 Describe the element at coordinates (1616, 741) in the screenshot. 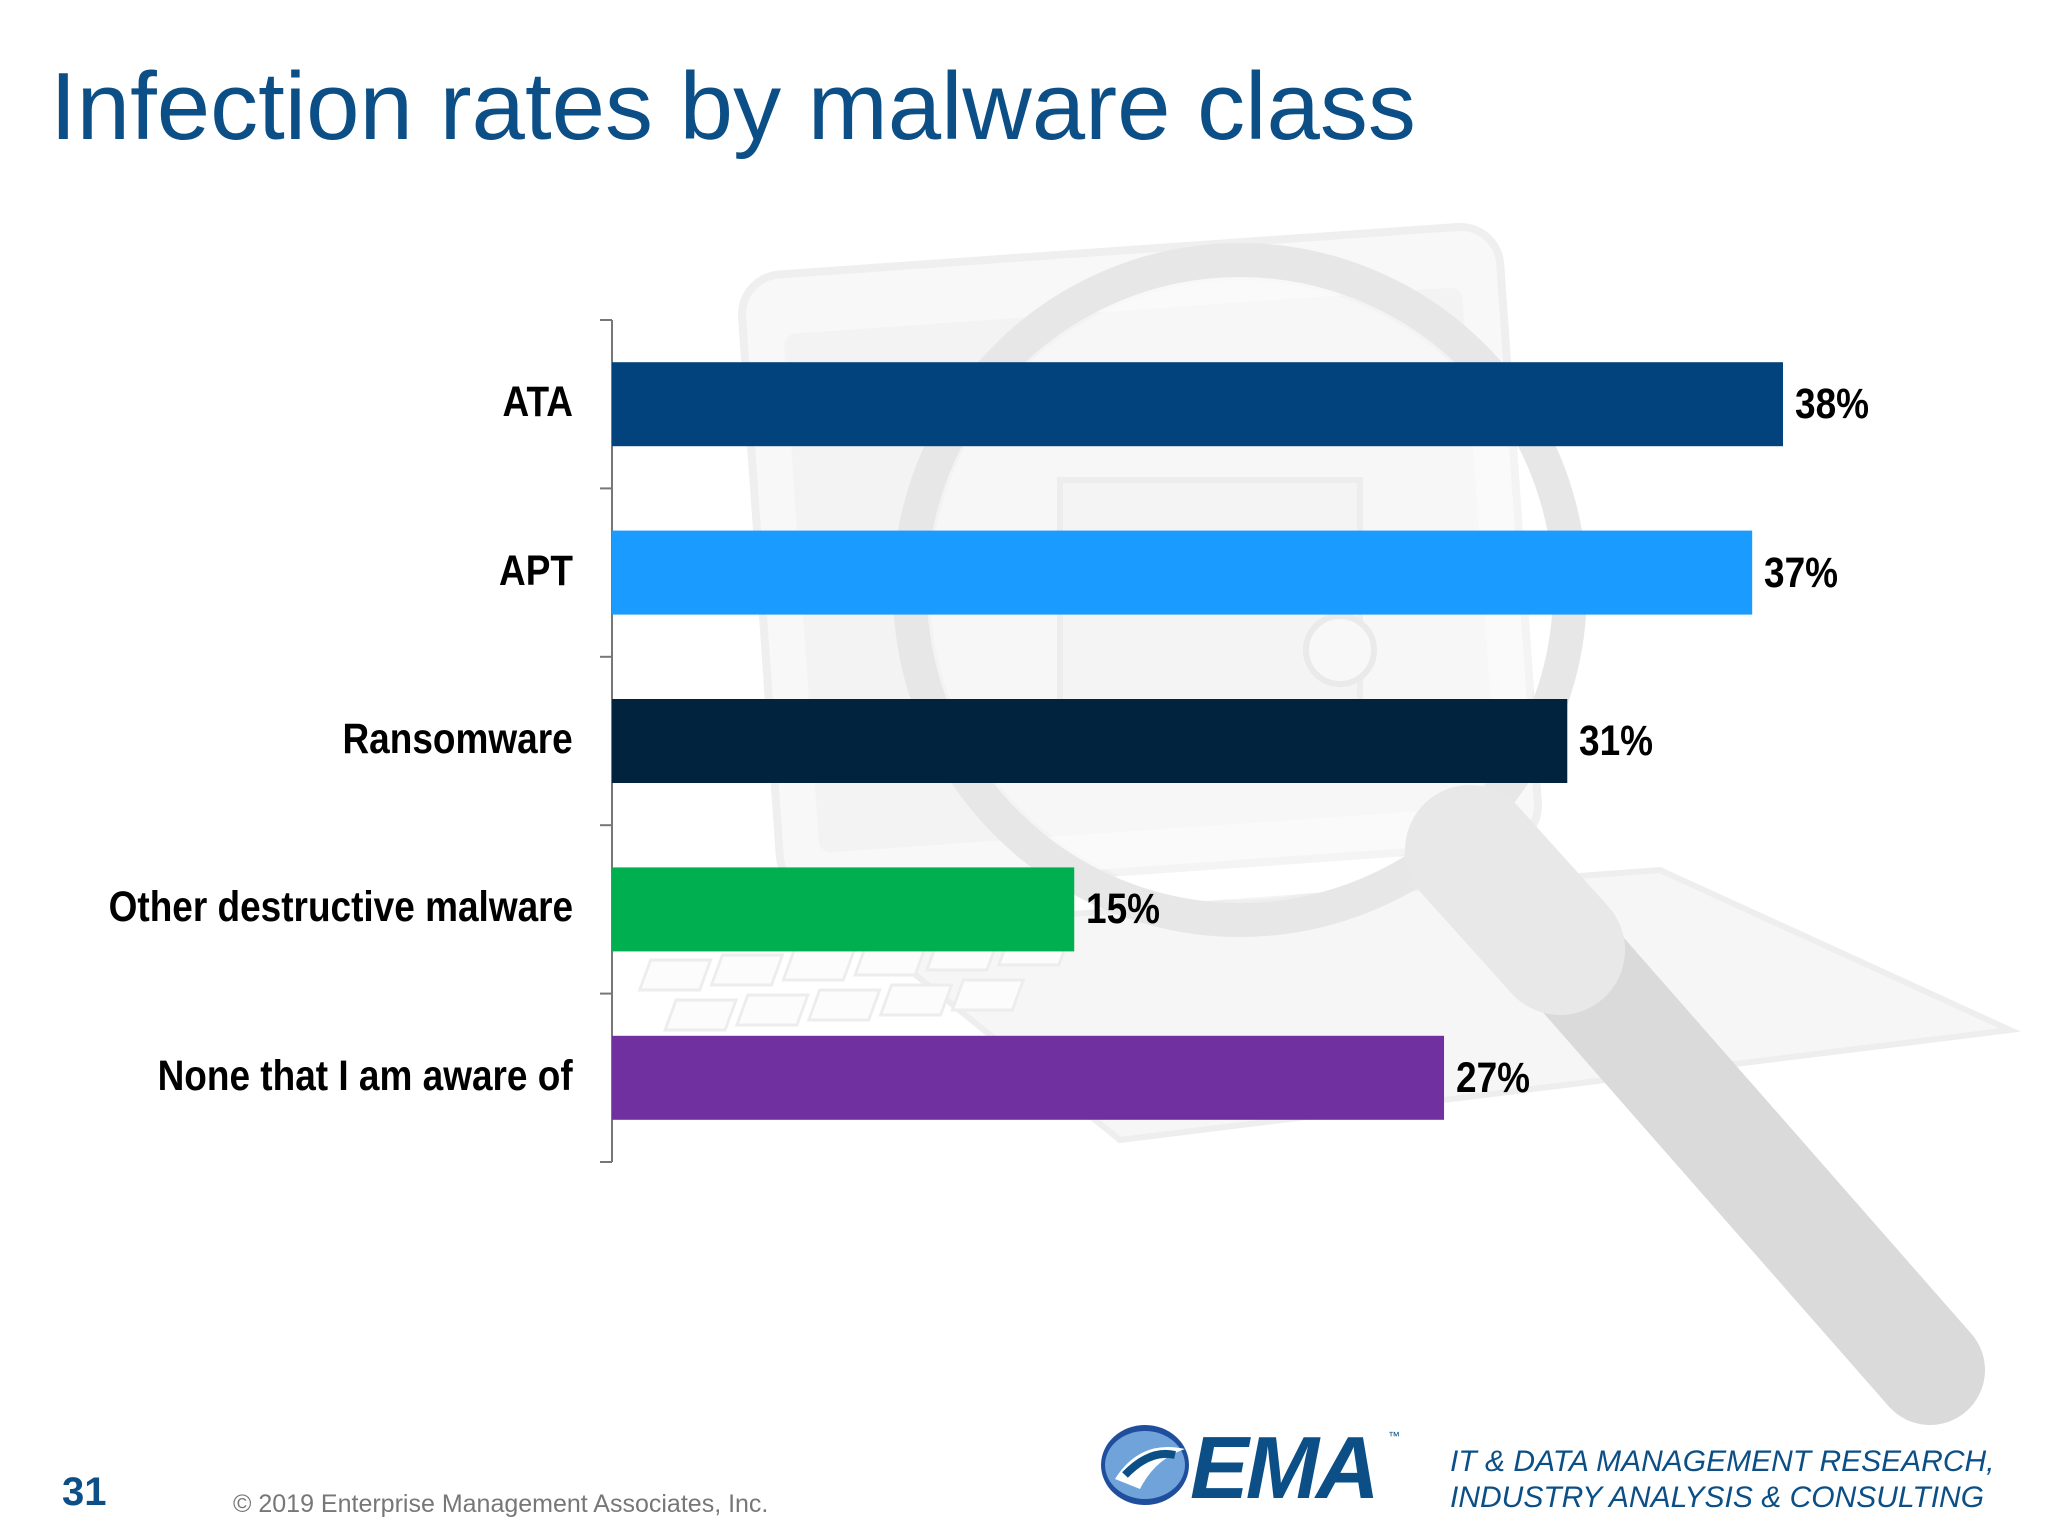

I see `value-label: 31%` at that location.